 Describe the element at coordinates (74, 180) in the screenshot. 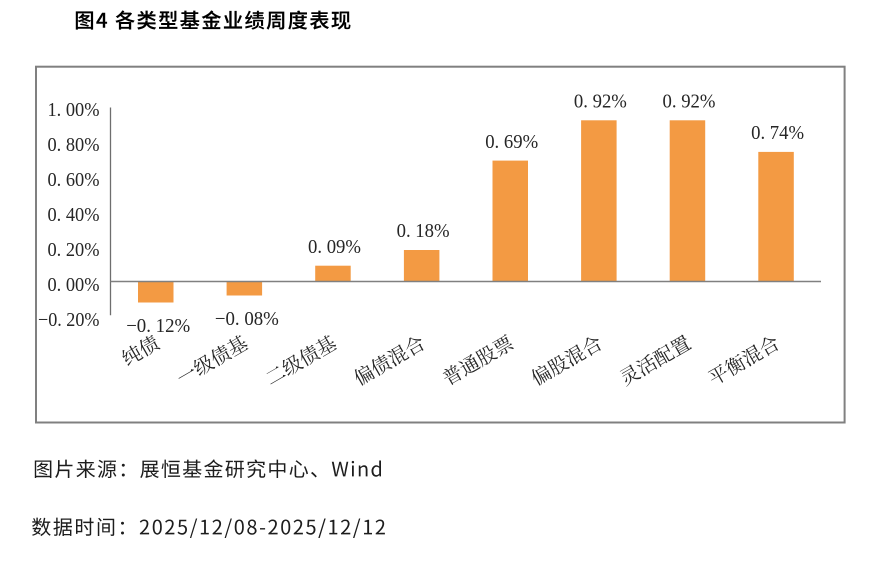

I see `svg-text: 0. 60%` at that location.